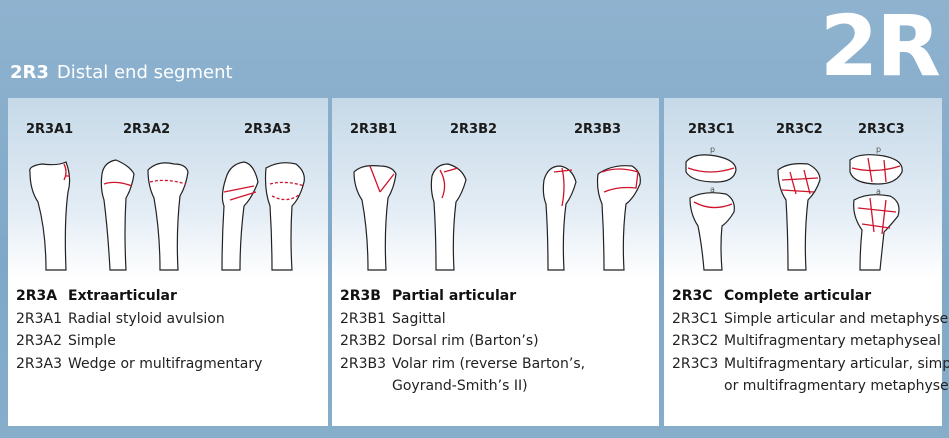 The width and height of the screenshot is (949, 438). What do you see at coordinates (39, 363) in the screenshot?
I see `item-code: 2R3A3` at bounding box center [39, 363].